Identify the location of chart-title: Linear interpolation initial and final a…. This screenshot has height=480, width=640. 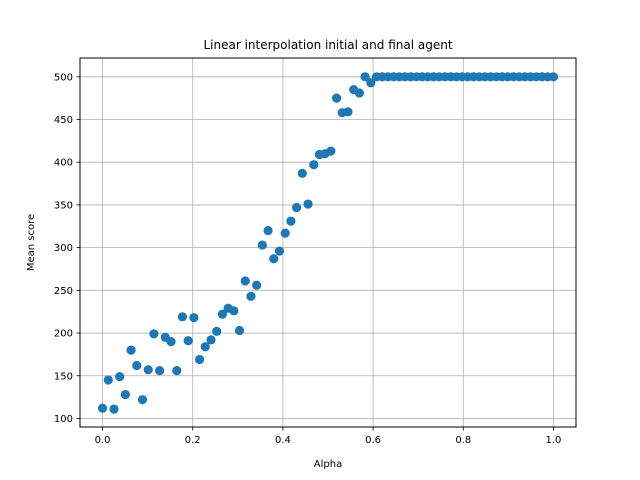
(327, 45).